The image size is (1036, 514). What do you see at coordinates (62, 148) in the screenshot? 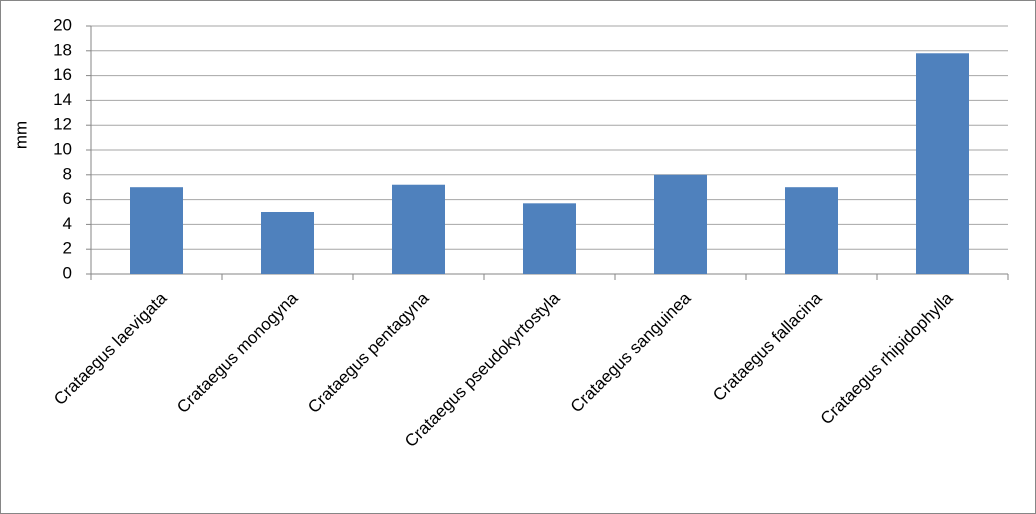
I see `y-tick-label: 10` at bounding box center [62, 148].